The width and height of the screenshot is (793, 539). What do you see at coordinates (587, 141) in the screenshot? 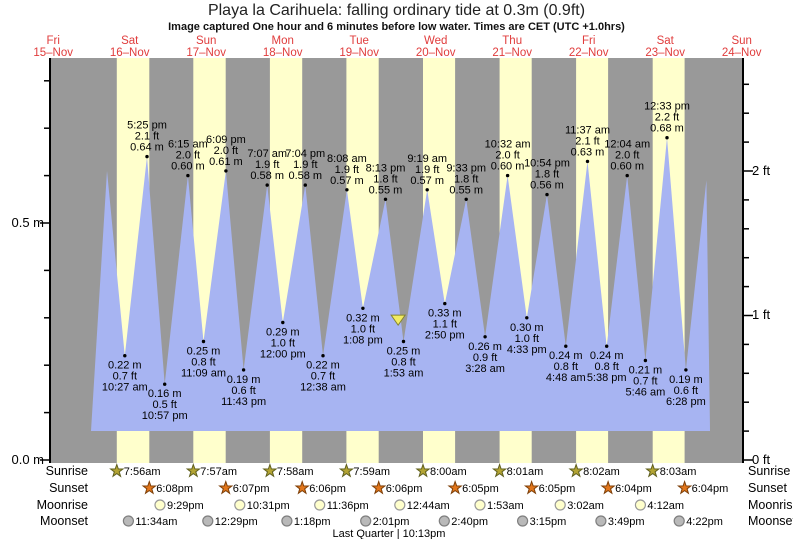
I see `high-tide-label-line: 2.1 ft` at bounding box center [587, 141].